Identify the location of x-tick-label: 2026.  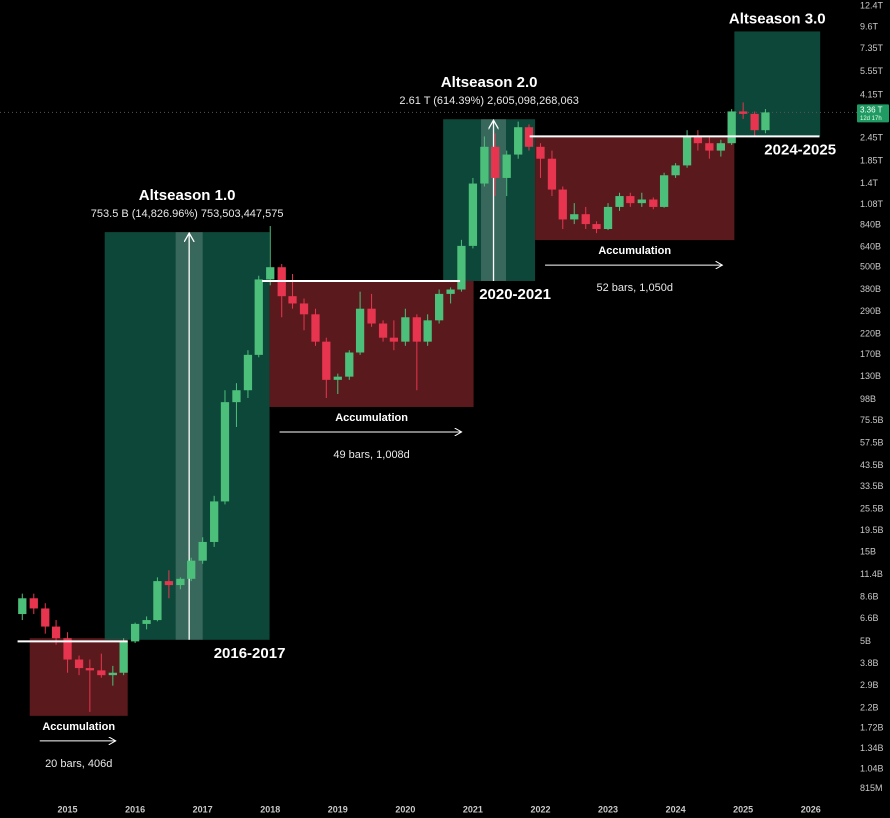
(811, 809).